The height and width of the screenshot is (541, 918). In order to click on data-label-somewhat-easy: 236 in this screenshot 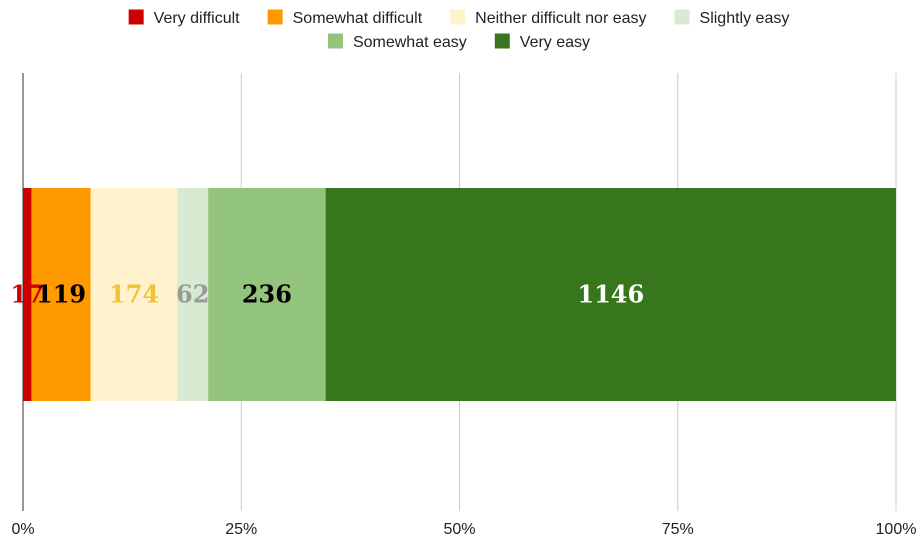, I will do `click(267, 294)`.